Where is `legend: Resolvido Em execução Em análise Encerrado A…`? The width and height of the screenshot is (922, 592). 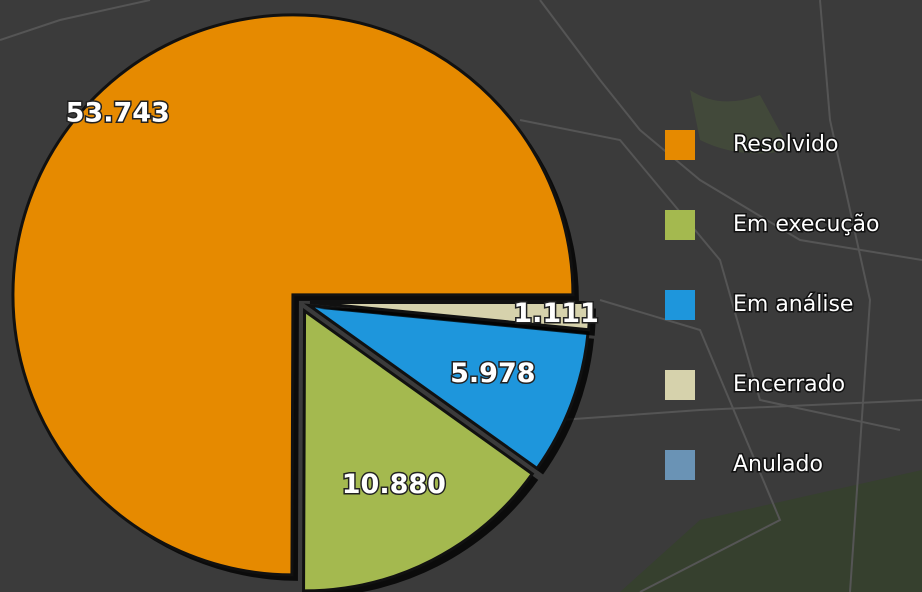 legend: Resolvido Em execução Em análise Encerrado A… is located at coordinates (773, 305).